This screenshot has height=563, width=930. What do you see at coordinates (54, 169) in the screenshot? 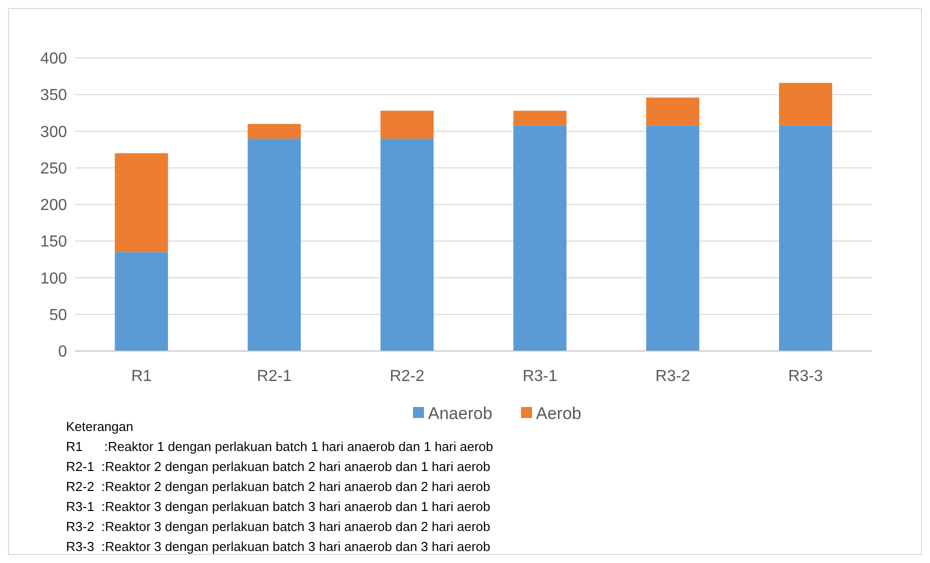
I see `y-tick-label: 250` at bounding box center [54, 169].